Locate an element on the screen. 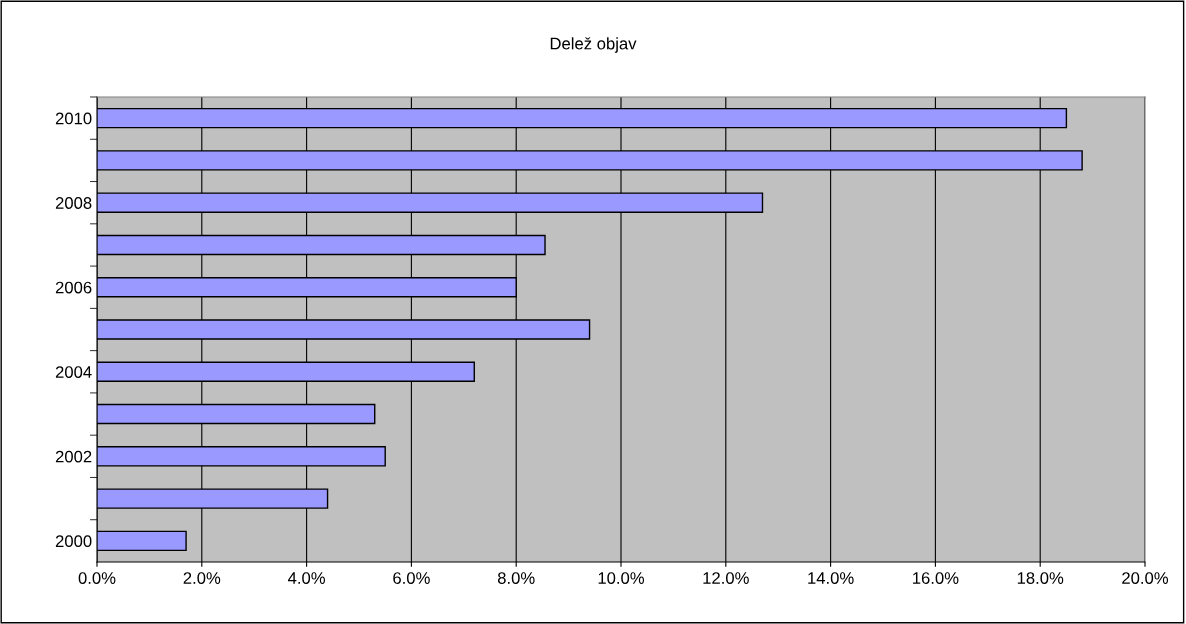  x-tick-label: 16.0% is located at coordinates (936, 578).